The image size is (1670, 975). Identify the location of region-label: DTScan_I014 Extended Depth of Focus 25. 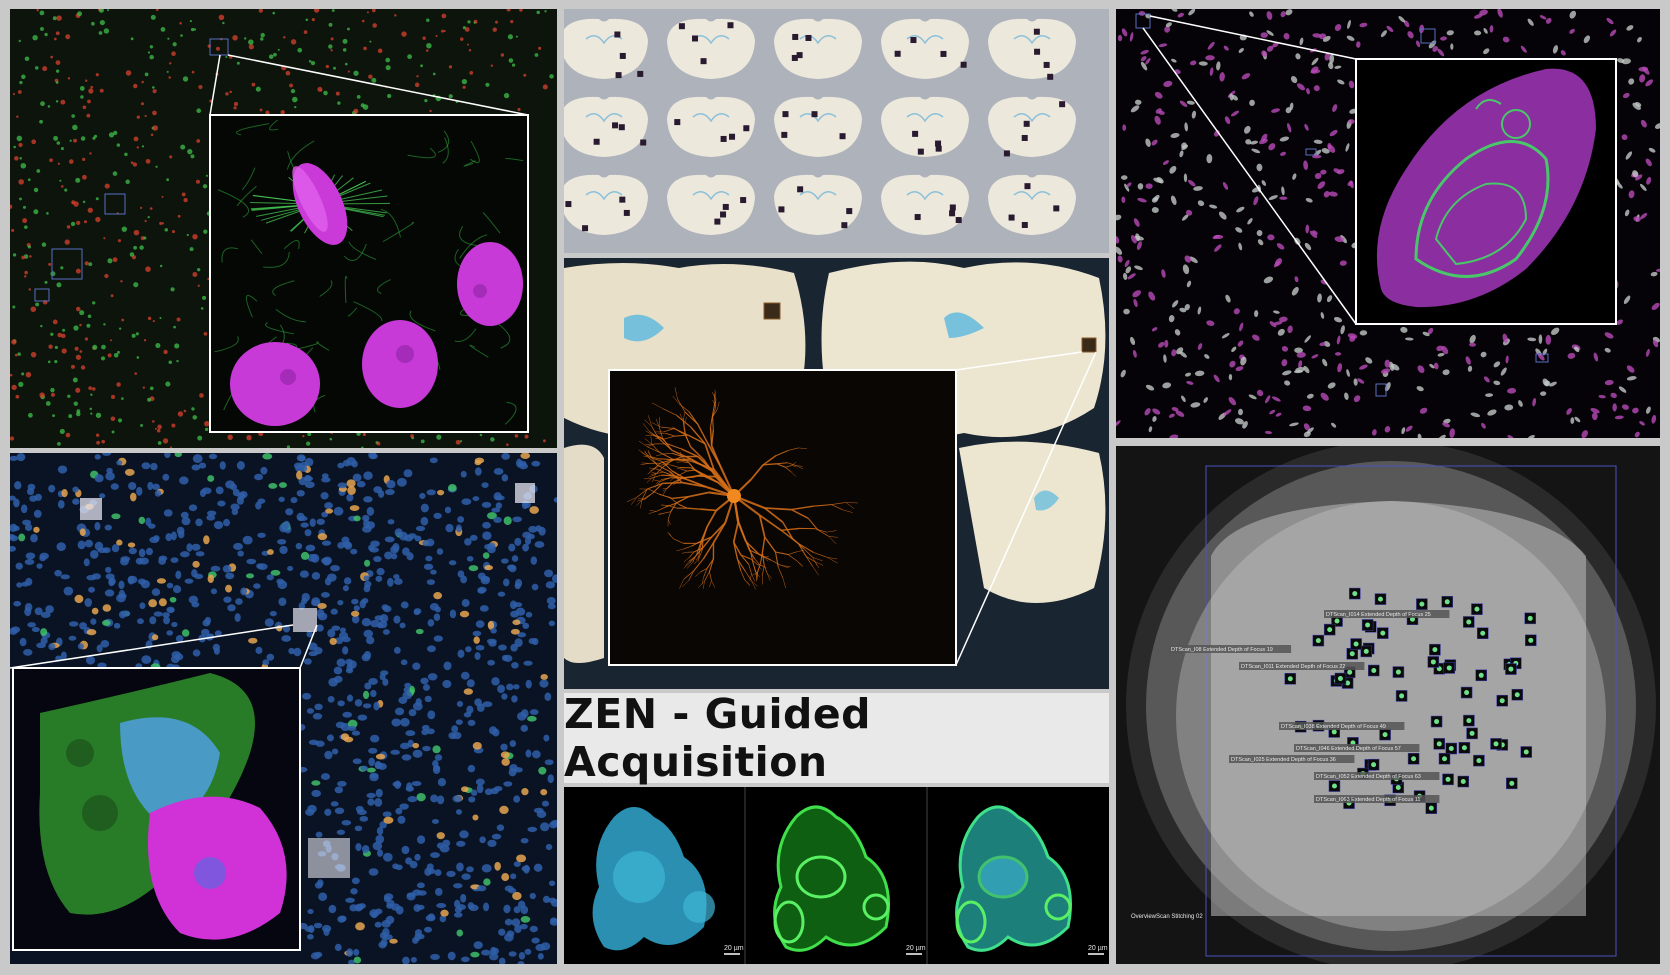
(1387, 614).